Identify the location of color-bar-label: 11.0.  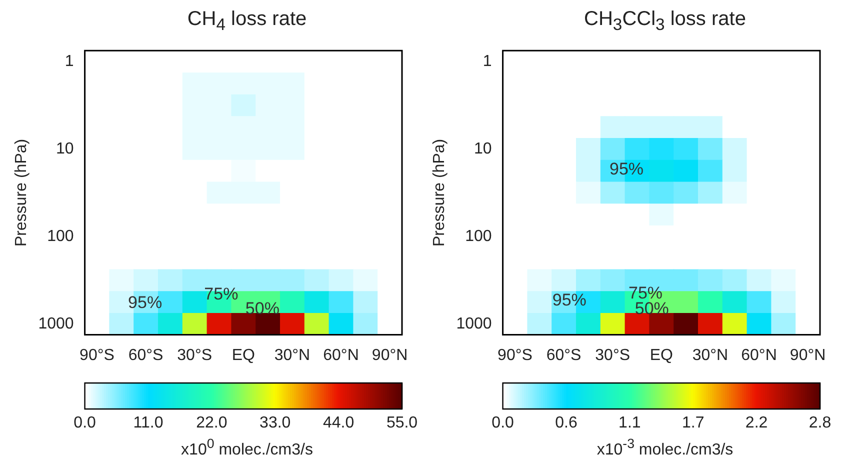
(148, 423).